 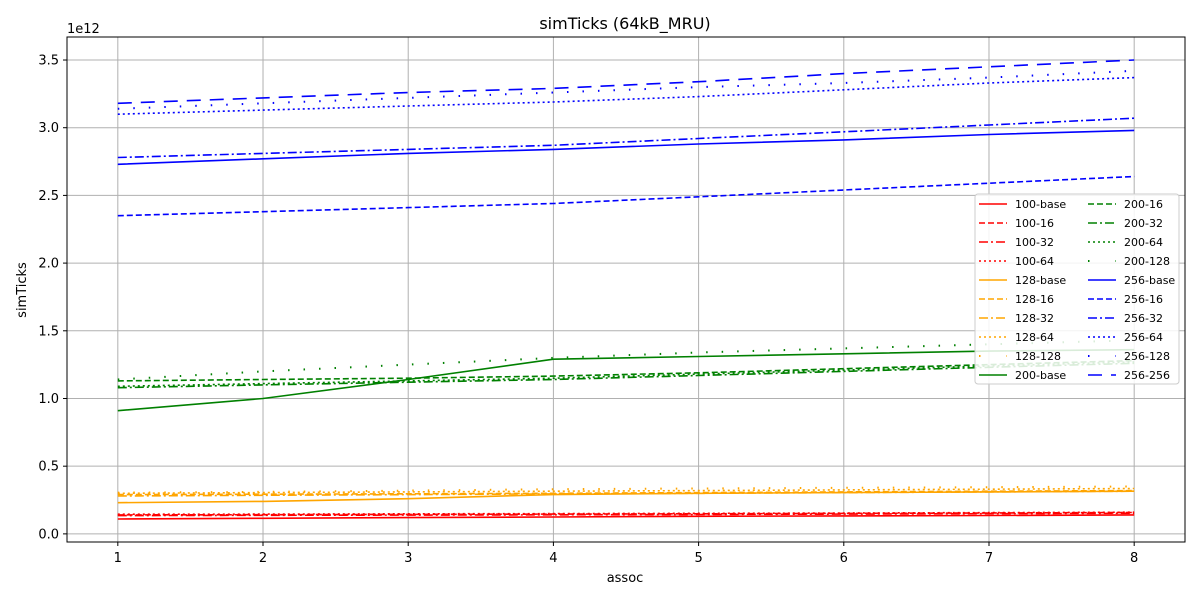 What do you see at coordinates (1040, 204) in the screenshot?
I see `legend-label: 100-base` at bounding box center [1040, 204].